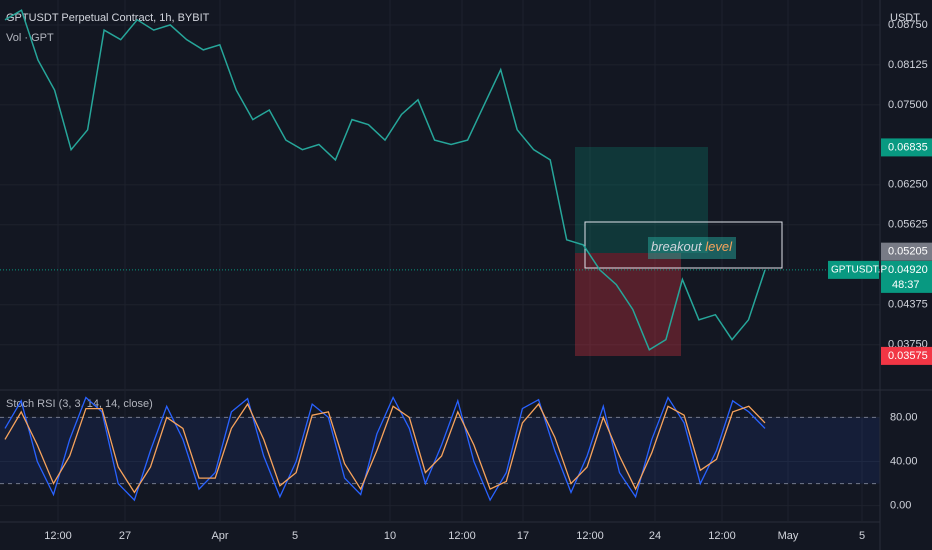  What do you see at coordinates (908, 65) in the screenshot?
I see `y-tick-label: 0.08125` at bounding box center [908, 65].